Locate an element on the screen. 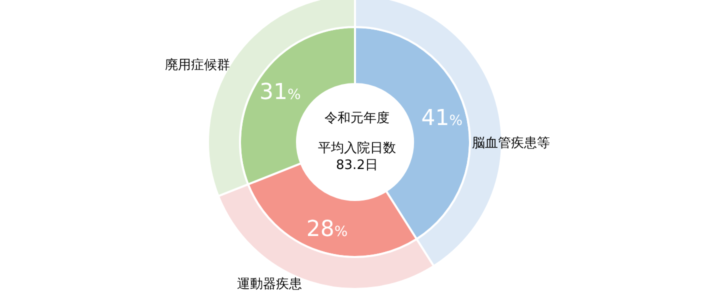  data-label: 41% is located at coordinates (442, 118).